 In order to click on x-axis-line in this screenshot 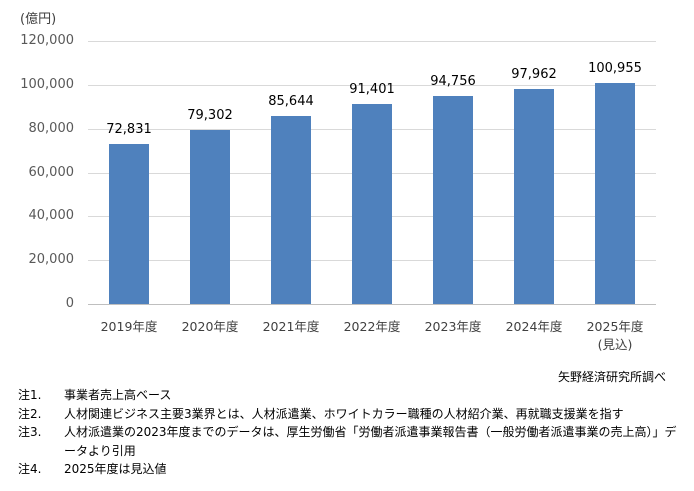, I will do `click(372, 304)`.